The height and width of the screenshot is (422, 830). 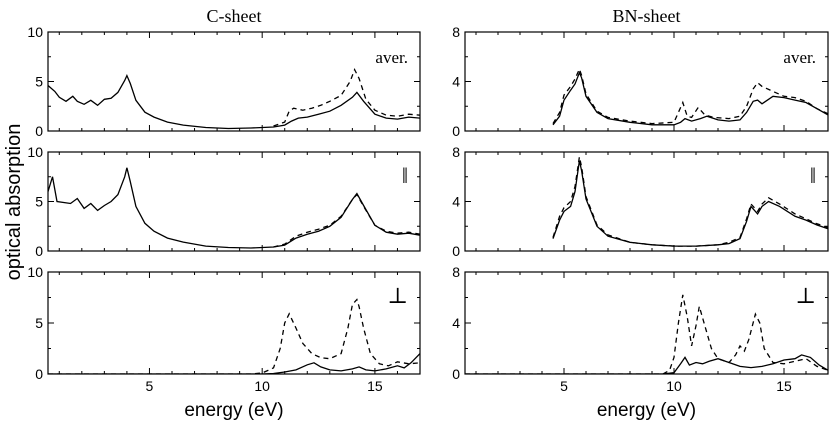 I want to click on panel-c-par: 0 5 10 ‖, so click(x=224, y=201).